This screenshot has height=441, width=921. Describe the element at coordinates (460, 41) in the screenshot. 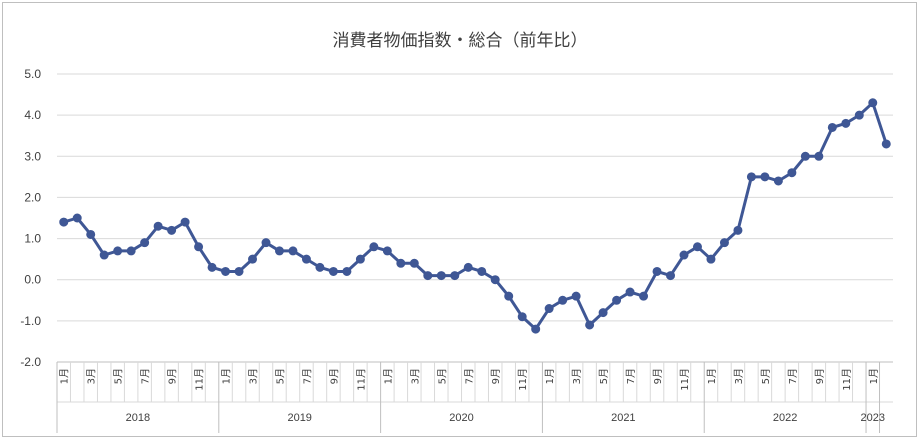

I see `chart-title: 消費者物価指数・総合（前年比）` at that location.